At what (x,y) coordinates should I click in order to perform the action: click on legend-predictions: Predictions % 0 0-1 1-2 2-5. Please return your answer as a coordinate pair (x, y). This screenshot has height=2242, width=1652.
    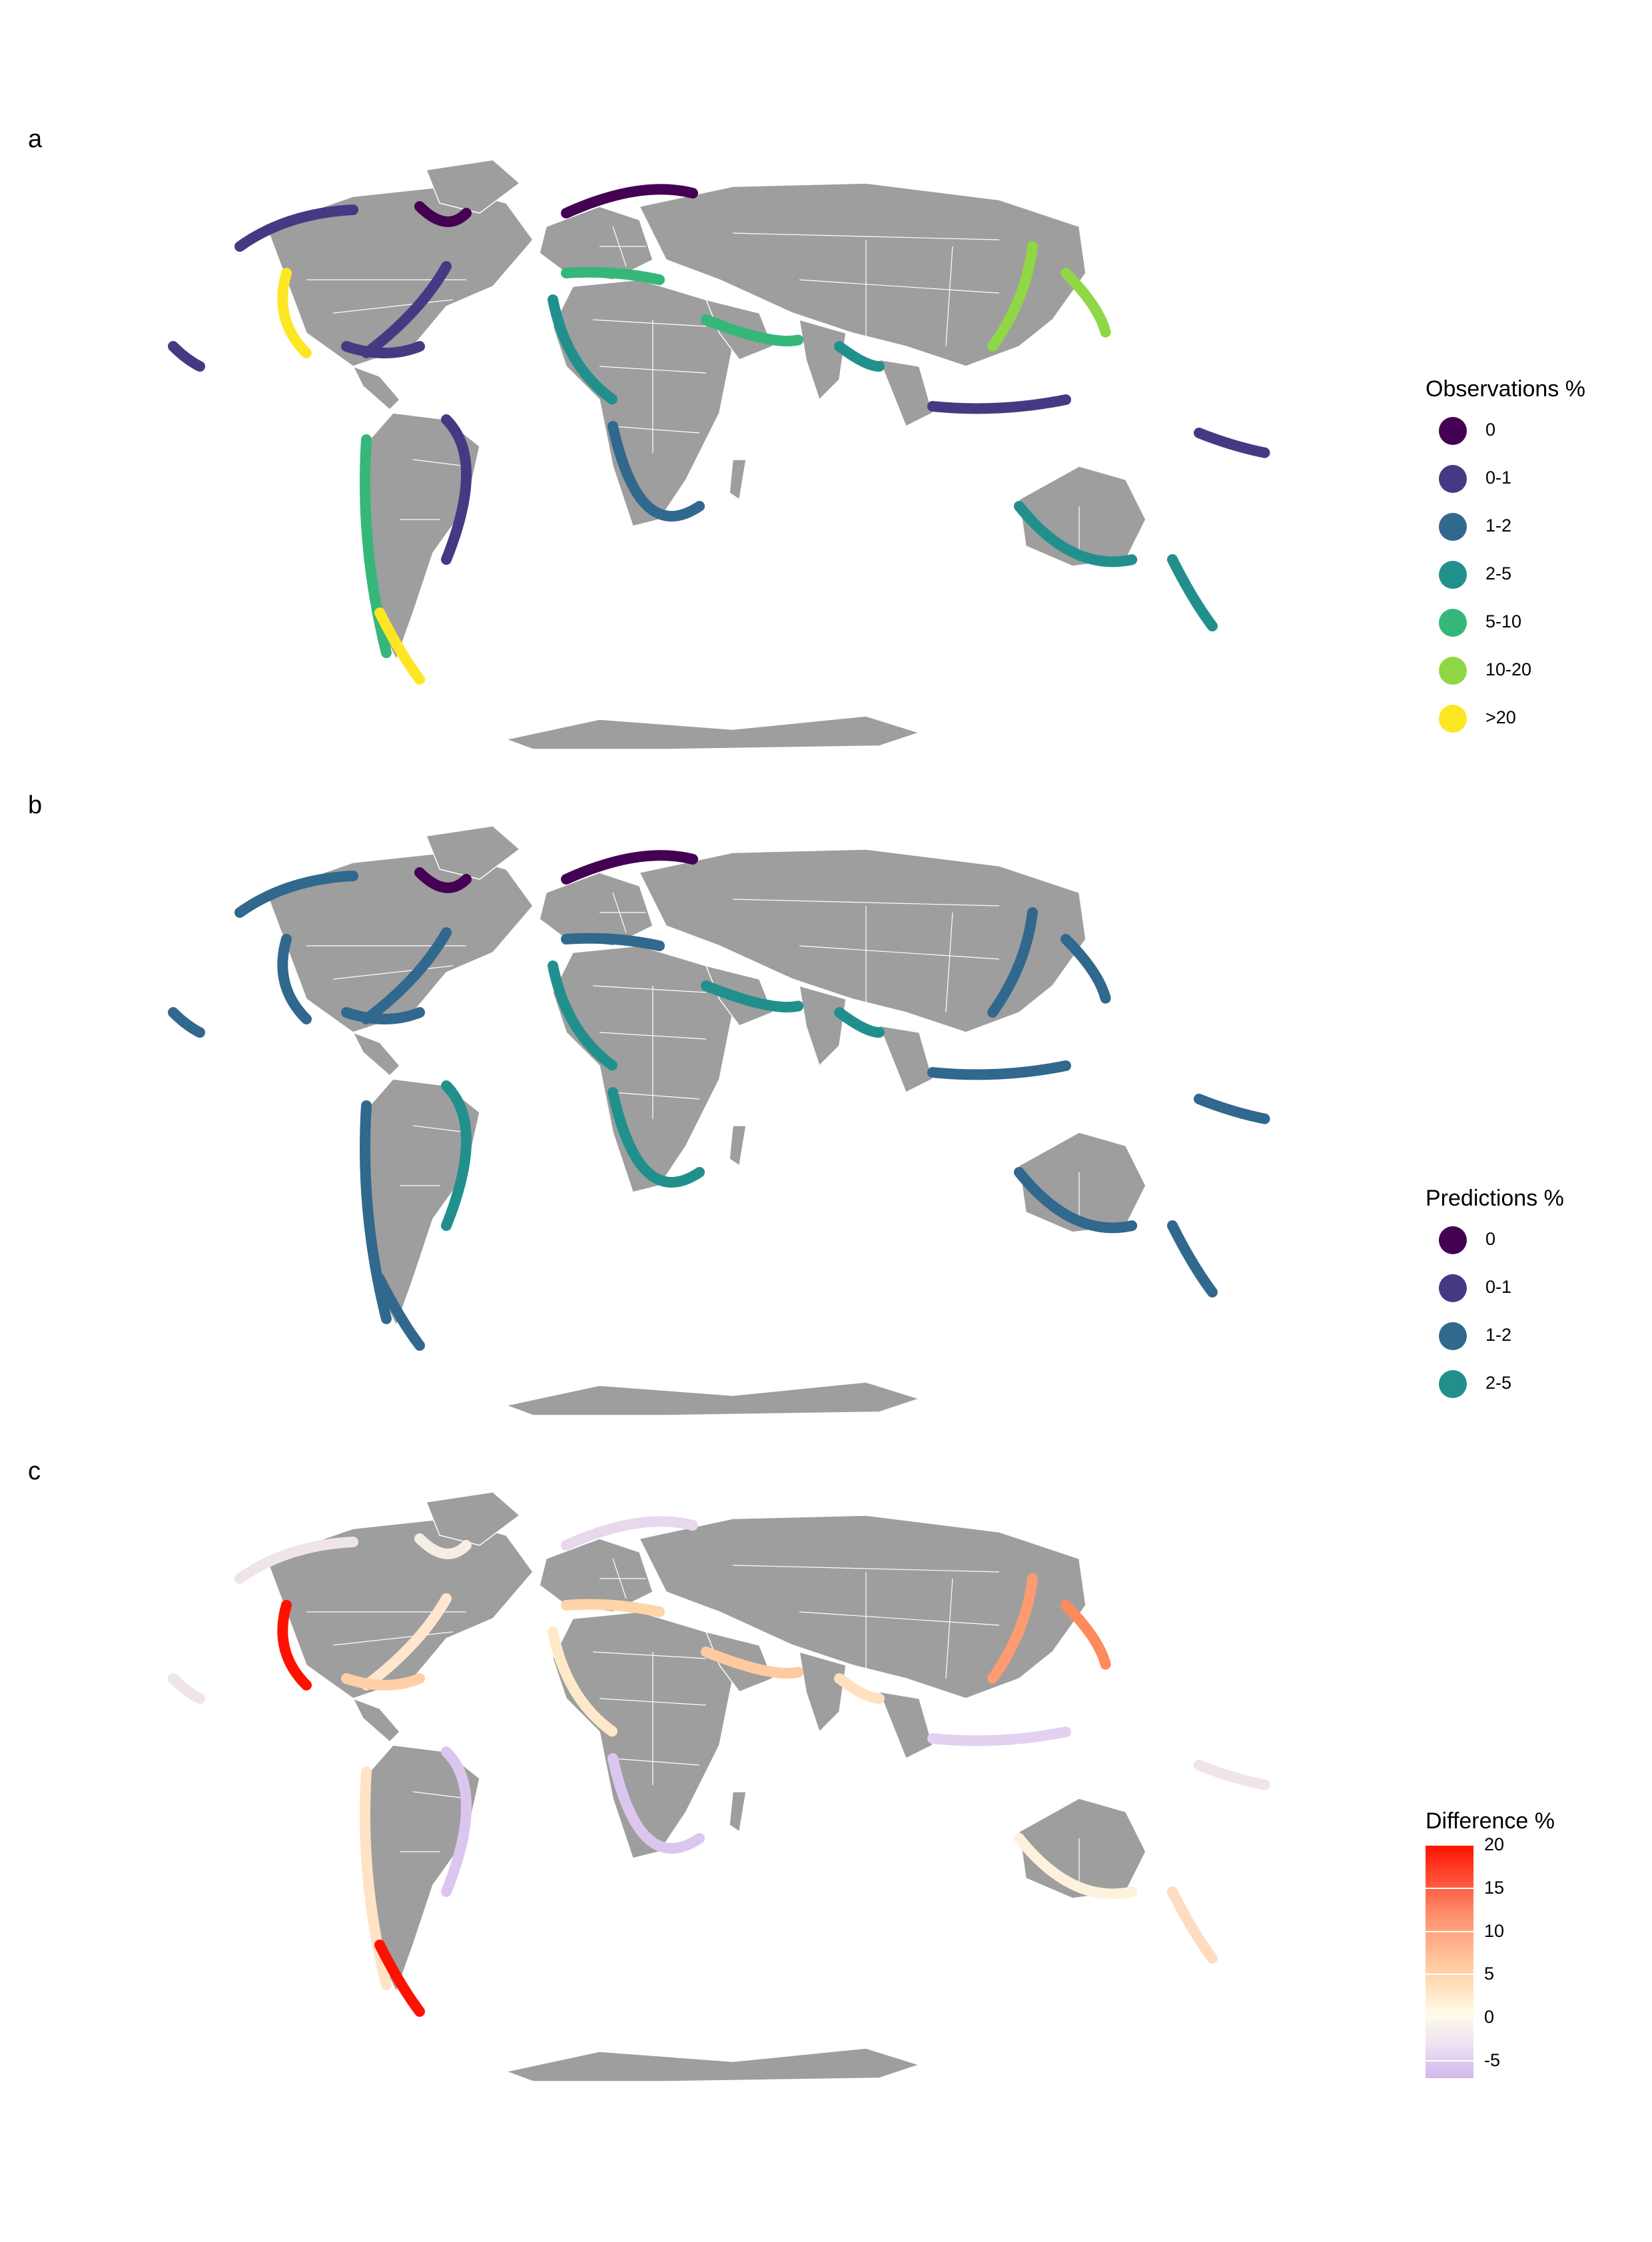
    Looking at the image, I should click on (1495, 1298).